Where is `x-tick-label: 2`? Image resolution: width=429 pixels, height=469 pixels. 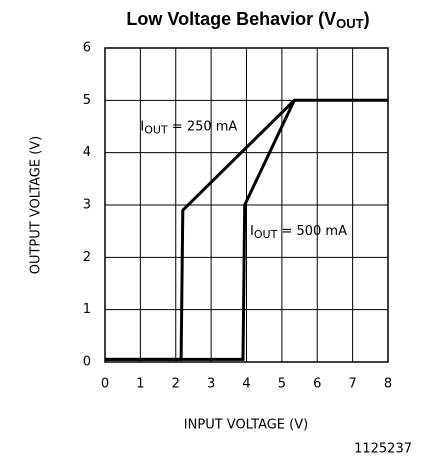
x-tick-label: 2 is located at coordinates (176, 384).